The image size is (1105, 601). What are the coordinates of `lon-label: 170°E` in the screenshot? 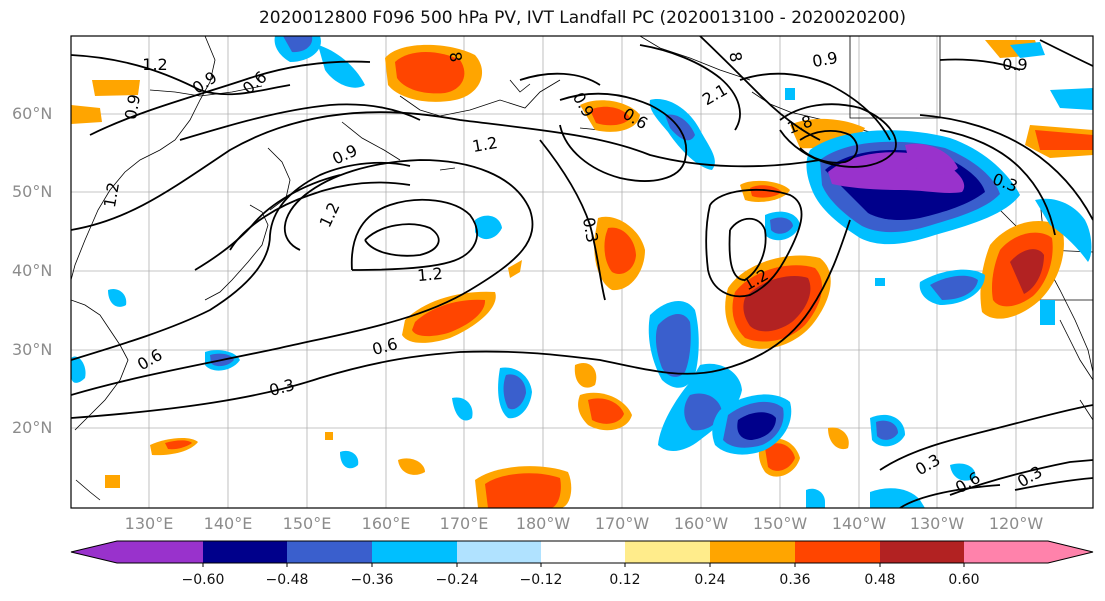 It's located at (464, 523).